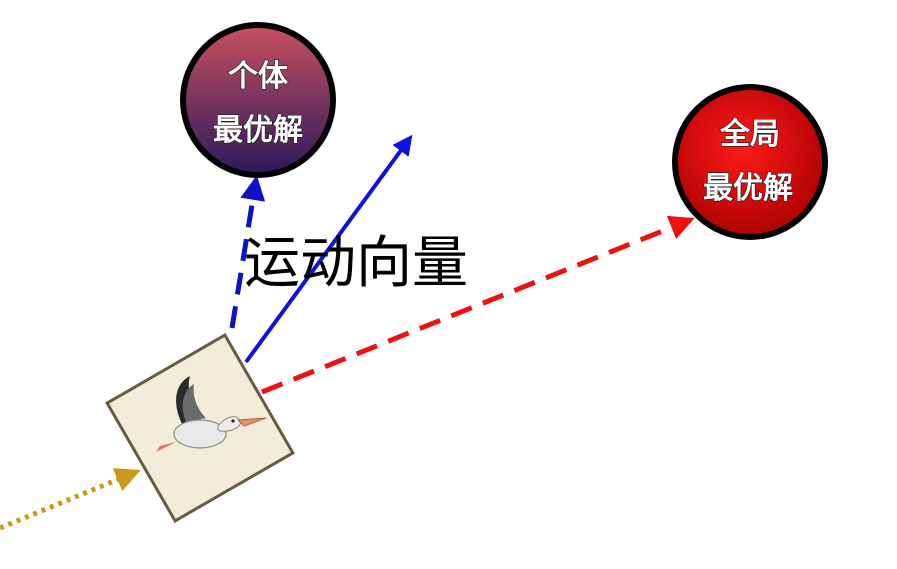  I want to click on personal-best-line2: 最优解, so click(258, 130).